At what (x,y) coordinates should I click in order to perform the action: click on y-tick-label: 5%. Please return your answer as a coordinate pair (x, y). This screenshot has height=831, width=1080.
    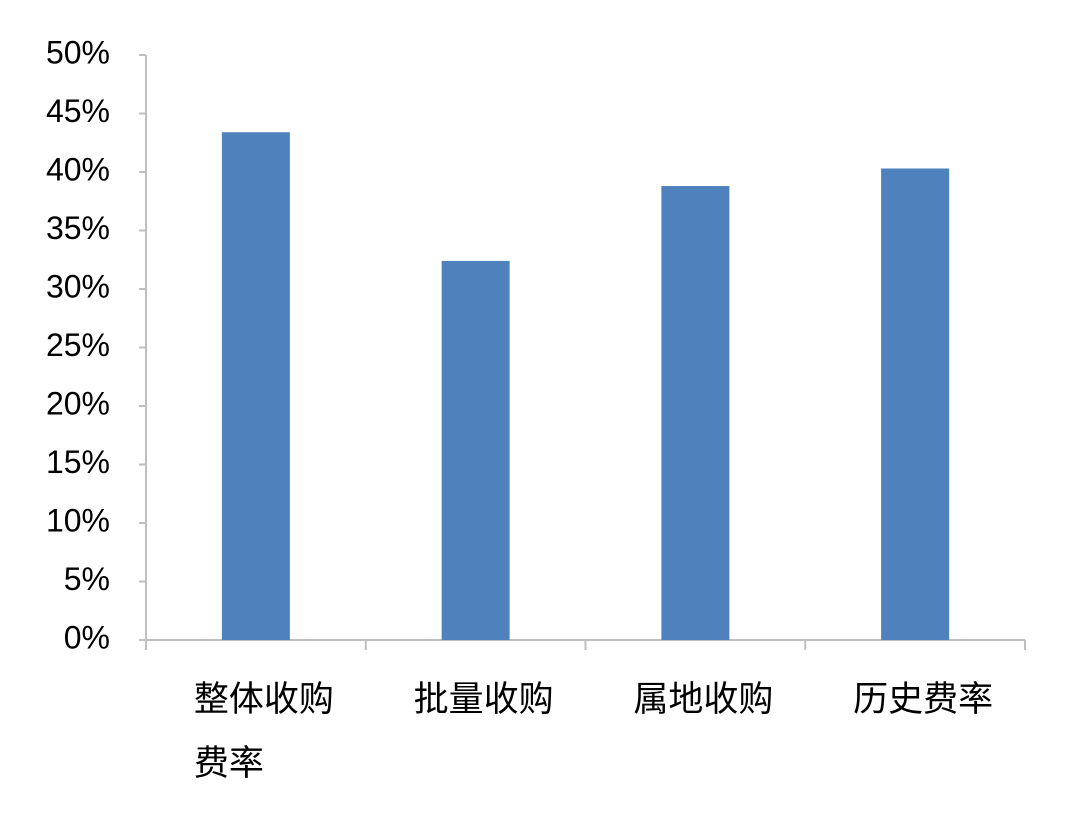
    Looking at the image, I should click on (87, 579).